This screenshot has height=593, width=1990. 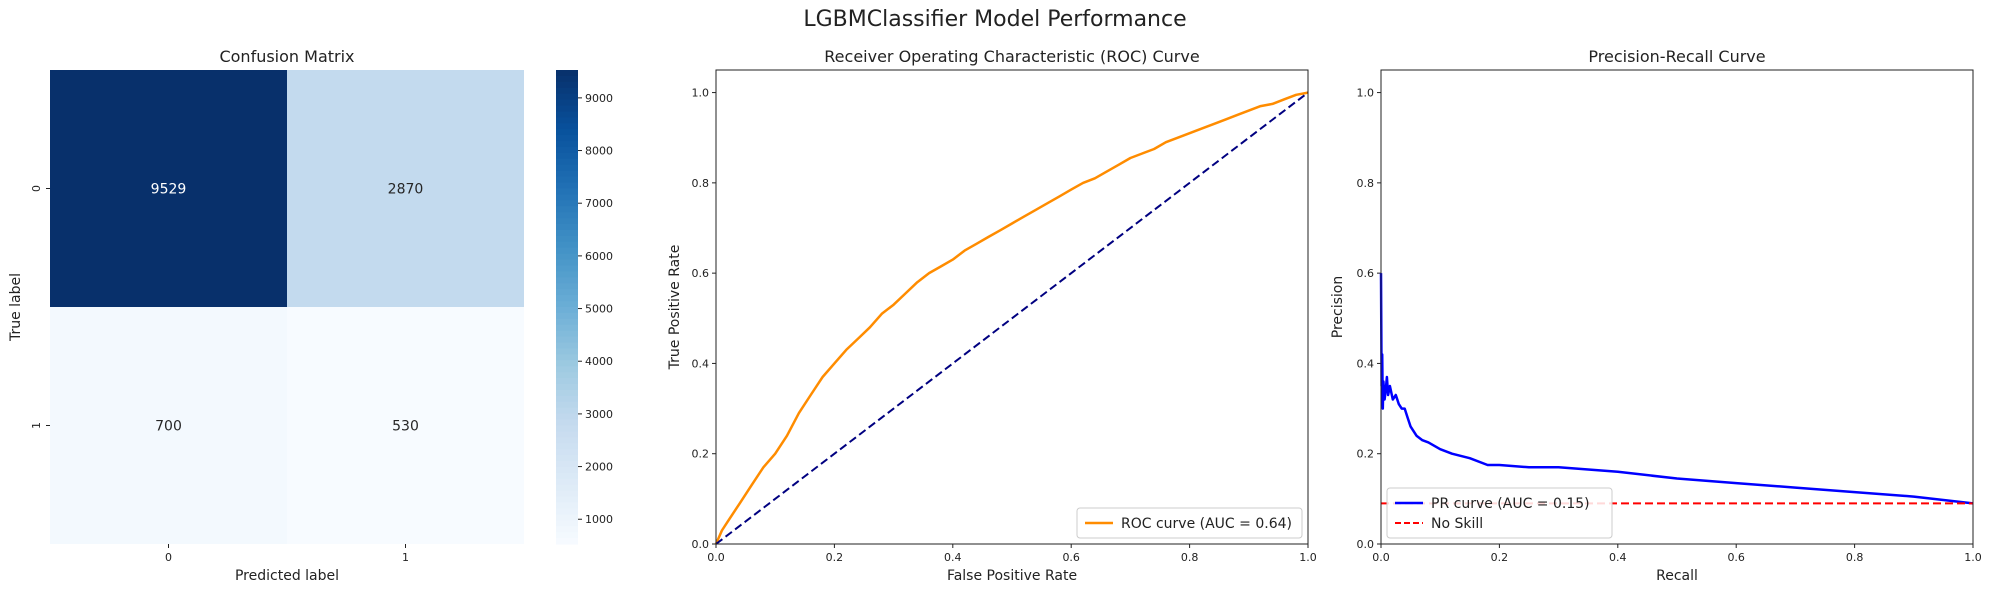 I want to click on x-tick-label: 0, so click(x=168, y=557).